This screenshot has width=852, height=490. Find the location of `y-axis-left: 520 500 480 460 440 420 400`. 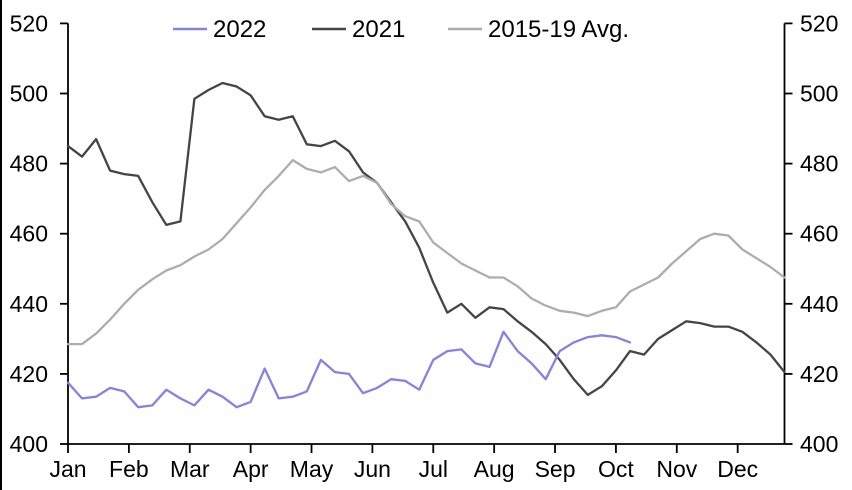

y-axis-left: 520 500 480 460 440 420 400 is located at coordinates (39, 233).